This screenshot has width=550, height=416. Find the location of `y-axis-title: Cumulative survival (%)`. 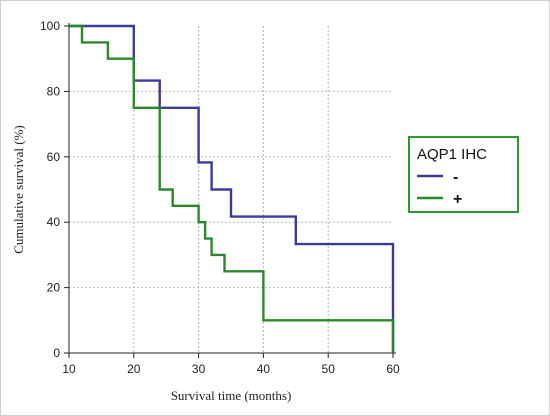

y-axis-title: Cumulative survival (%) is located at coordinates (18, 189).